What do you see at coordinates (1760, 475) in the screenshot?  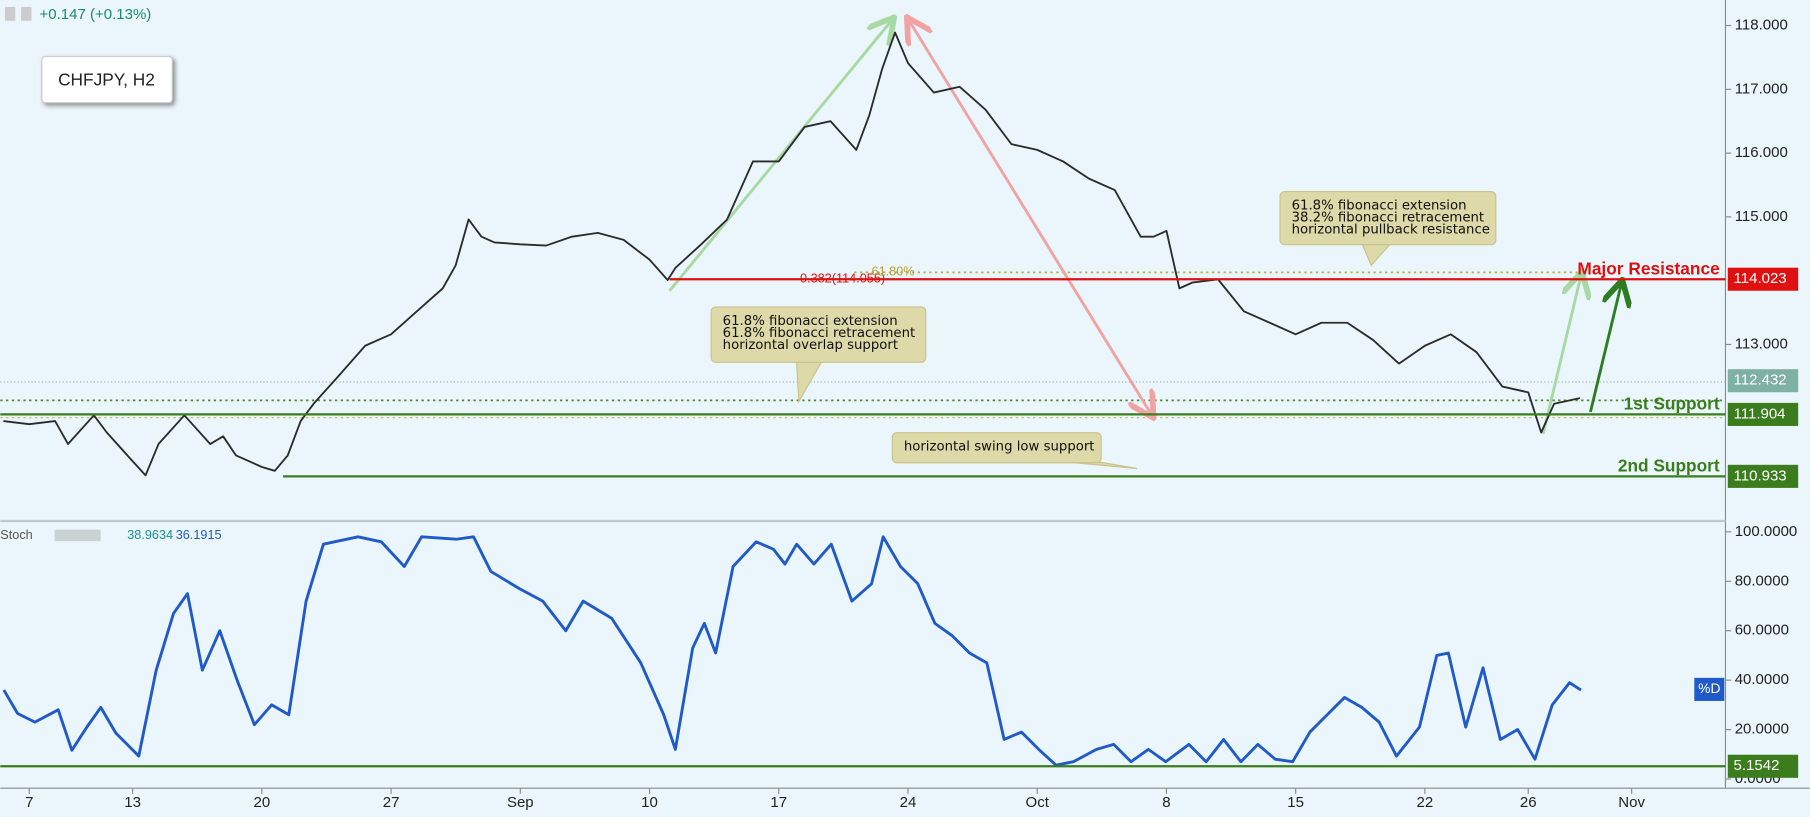 I see `price-tag-label: 110.933` at bounding box center [1760, 475].